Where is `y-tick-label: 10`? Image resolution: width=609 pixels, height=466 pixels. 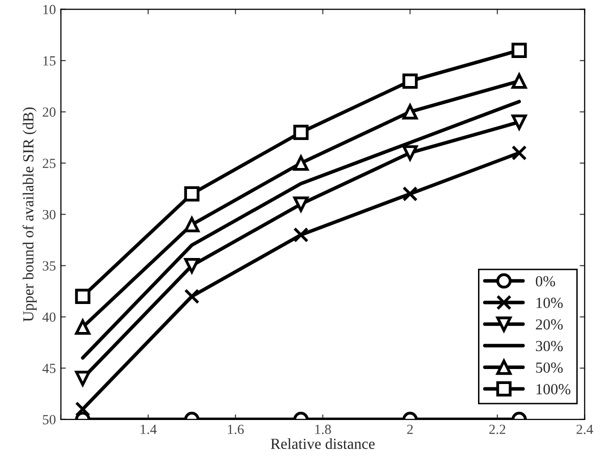 y-tick-label: 10 is located at coordinates (49, 9).